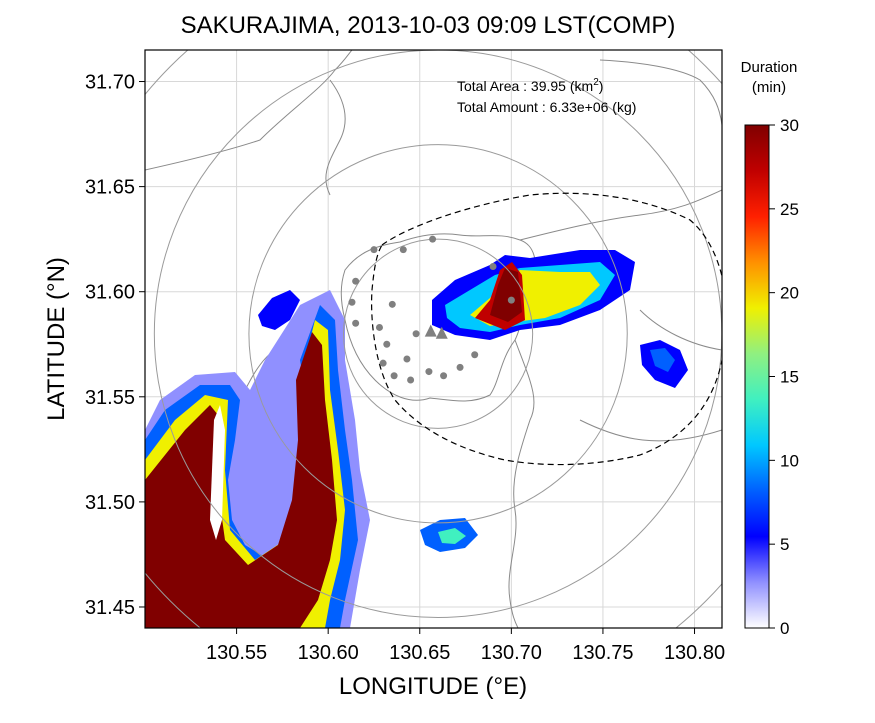 The width and height of the screenshot is (875, 723). I want to click on ash-gap, so click(217, 472).